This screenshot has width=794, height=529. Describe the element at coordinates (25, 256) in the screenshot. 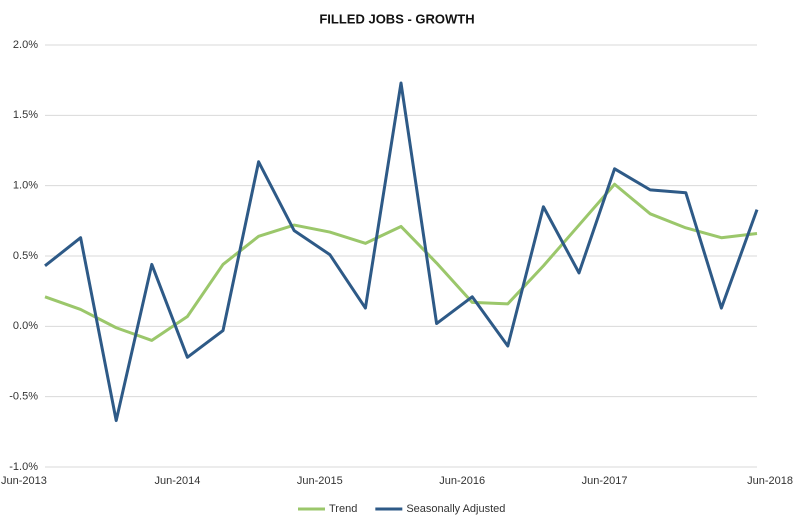

I see `y-tick-label: 0.5%` at that location.